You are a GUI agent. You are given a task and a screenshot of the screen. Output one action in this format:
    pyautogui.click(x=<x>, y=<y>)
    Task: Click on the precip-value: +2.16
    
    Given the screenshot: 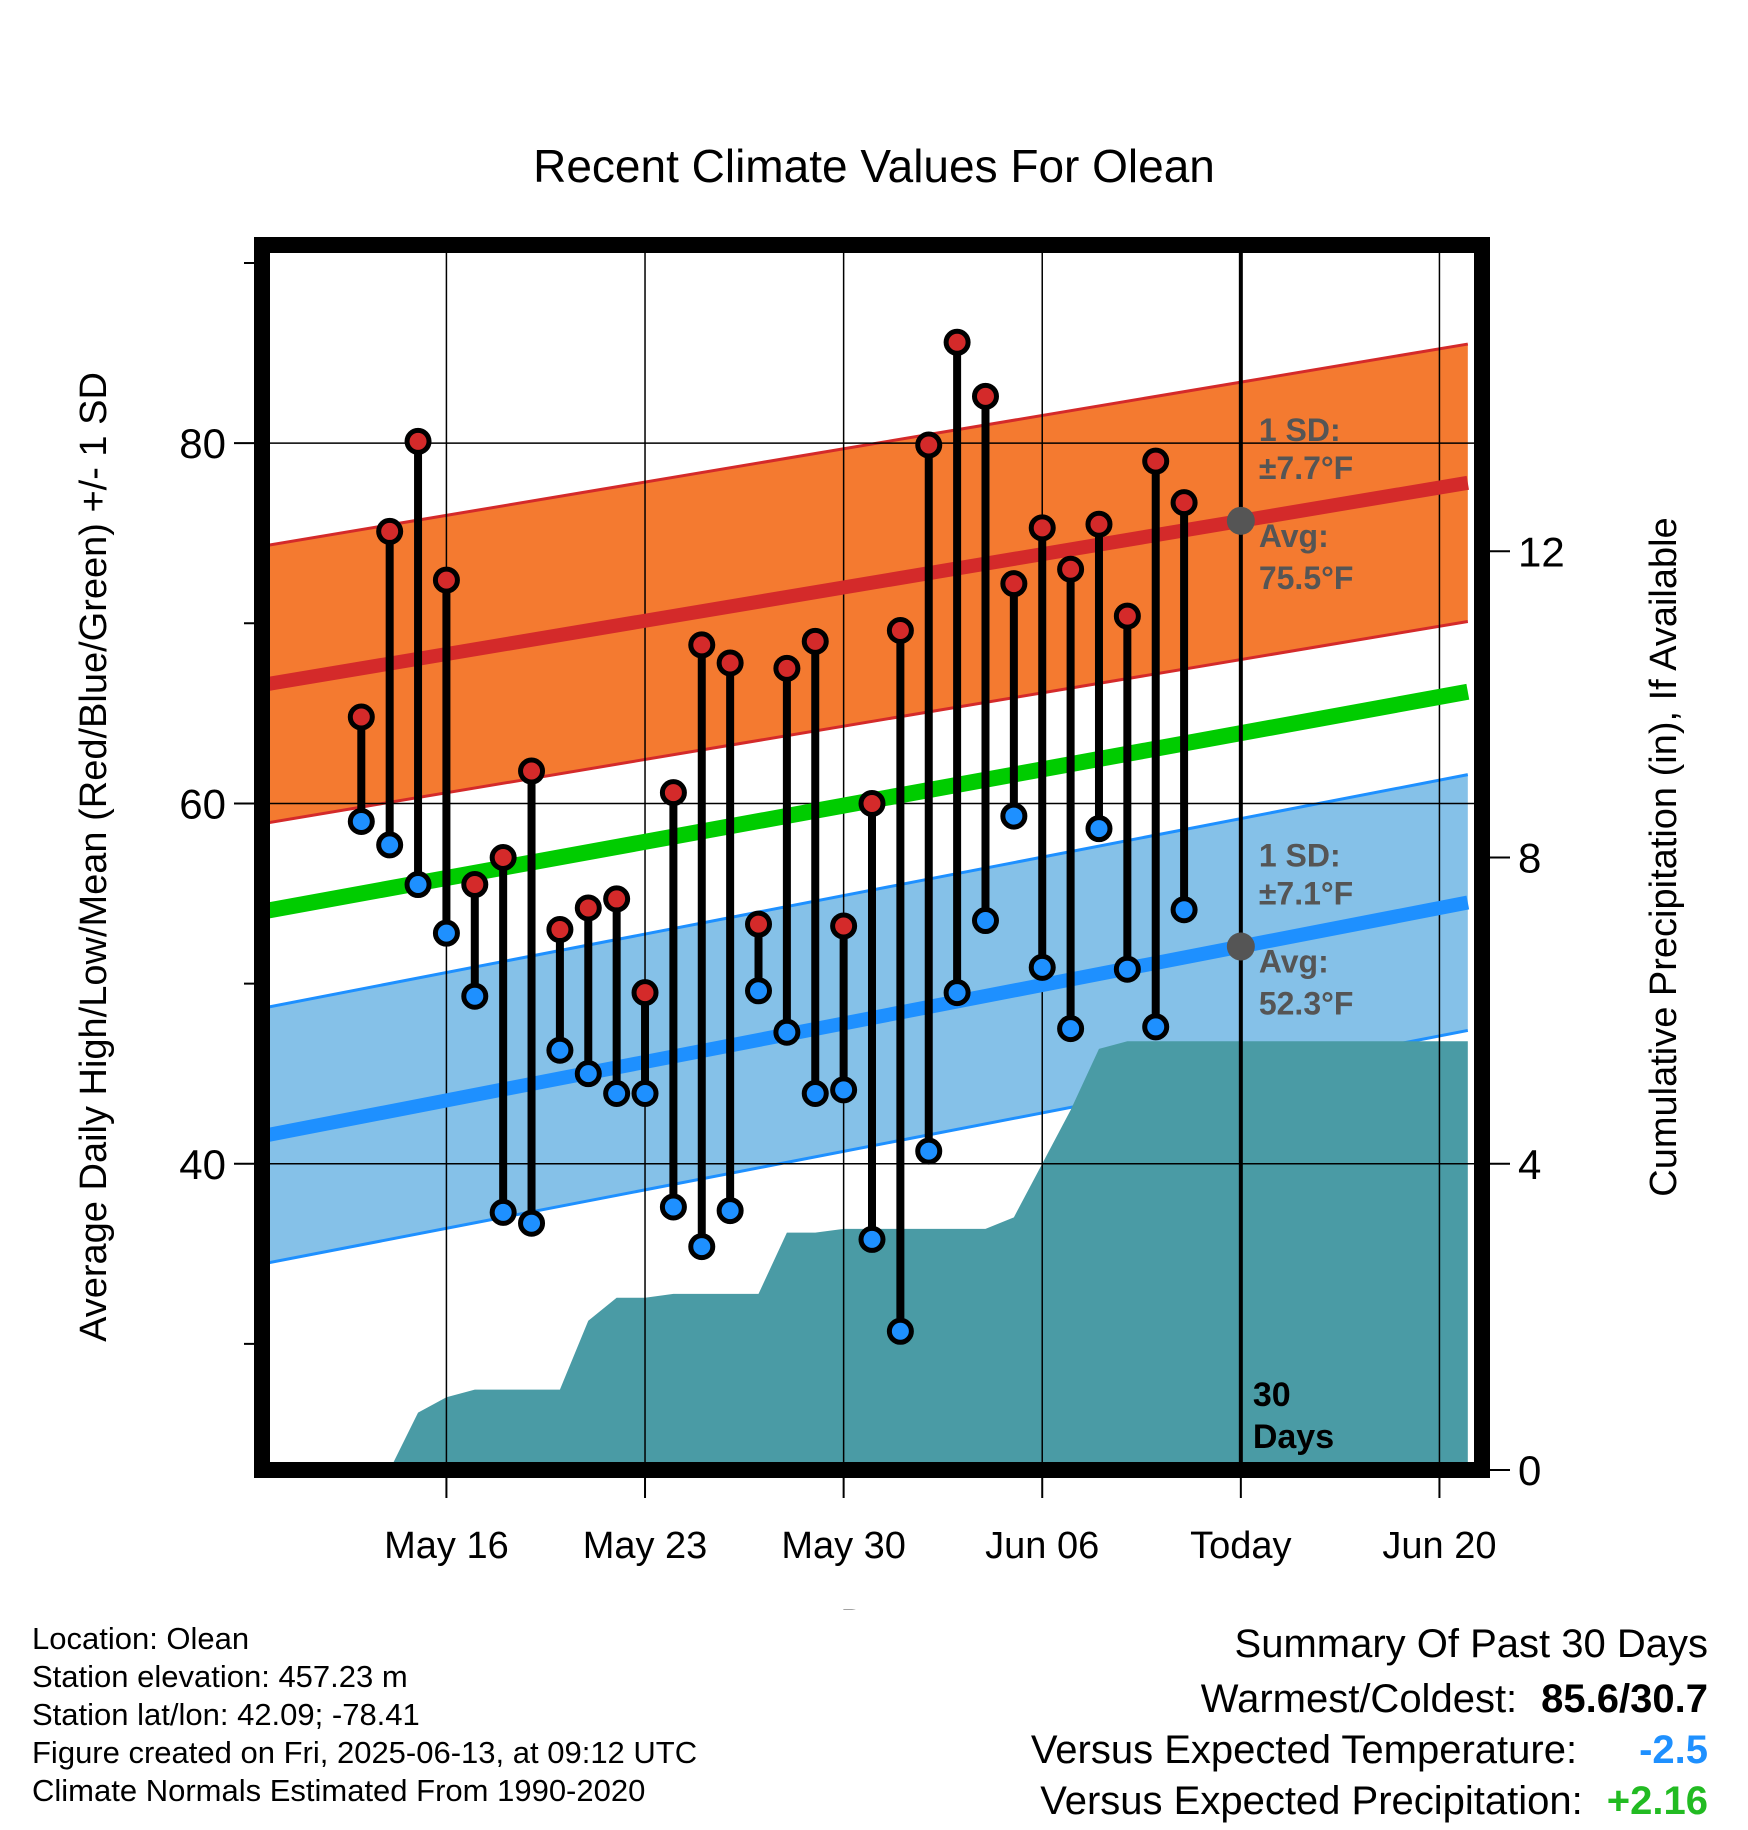 What is the action you would take?
    pyautogui.click(x=1657, y=1801)
    